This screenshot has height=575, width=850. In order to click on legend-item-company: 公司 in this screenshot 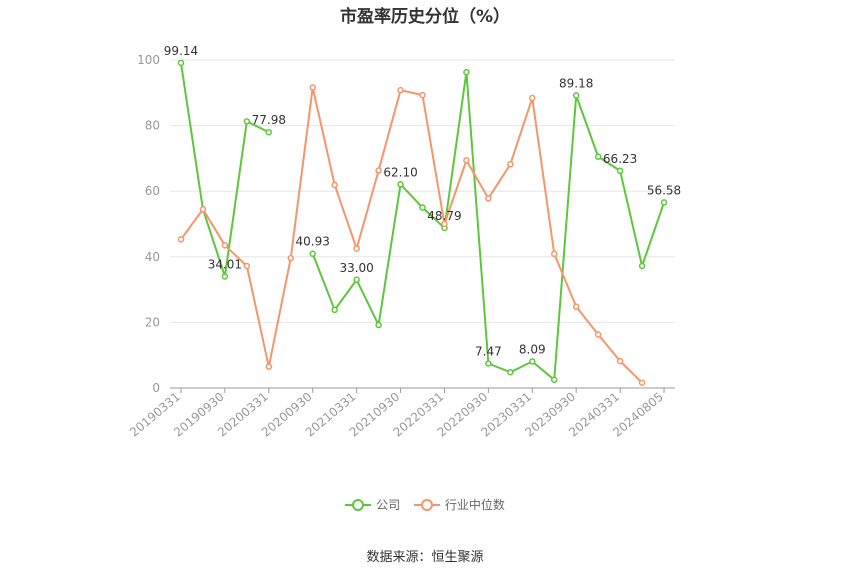, I will do `click(372, 504)`.